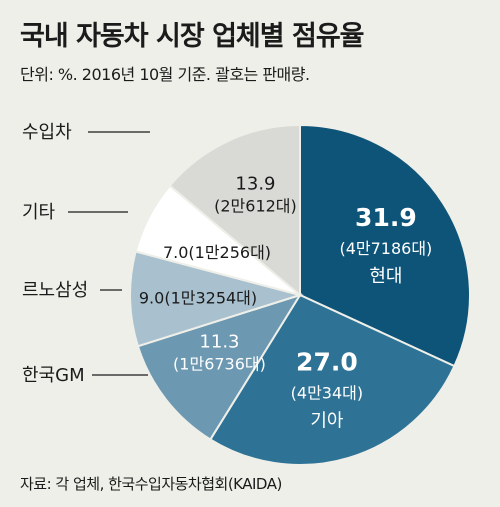 The image size is (500, 507). What do you see at coordinates (386, 217) in the screenshot?
I see `slice-value-1: 31.9` at bounding box center [386, 217].